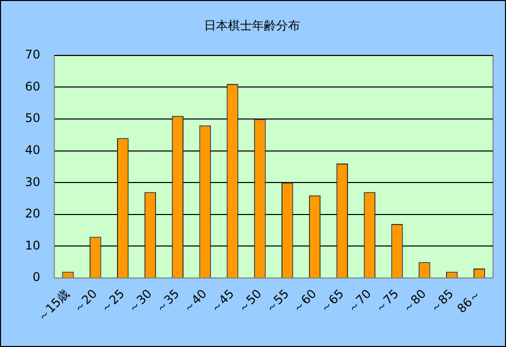  I want to click on x-tick-label: ～50, so click(249, 301).